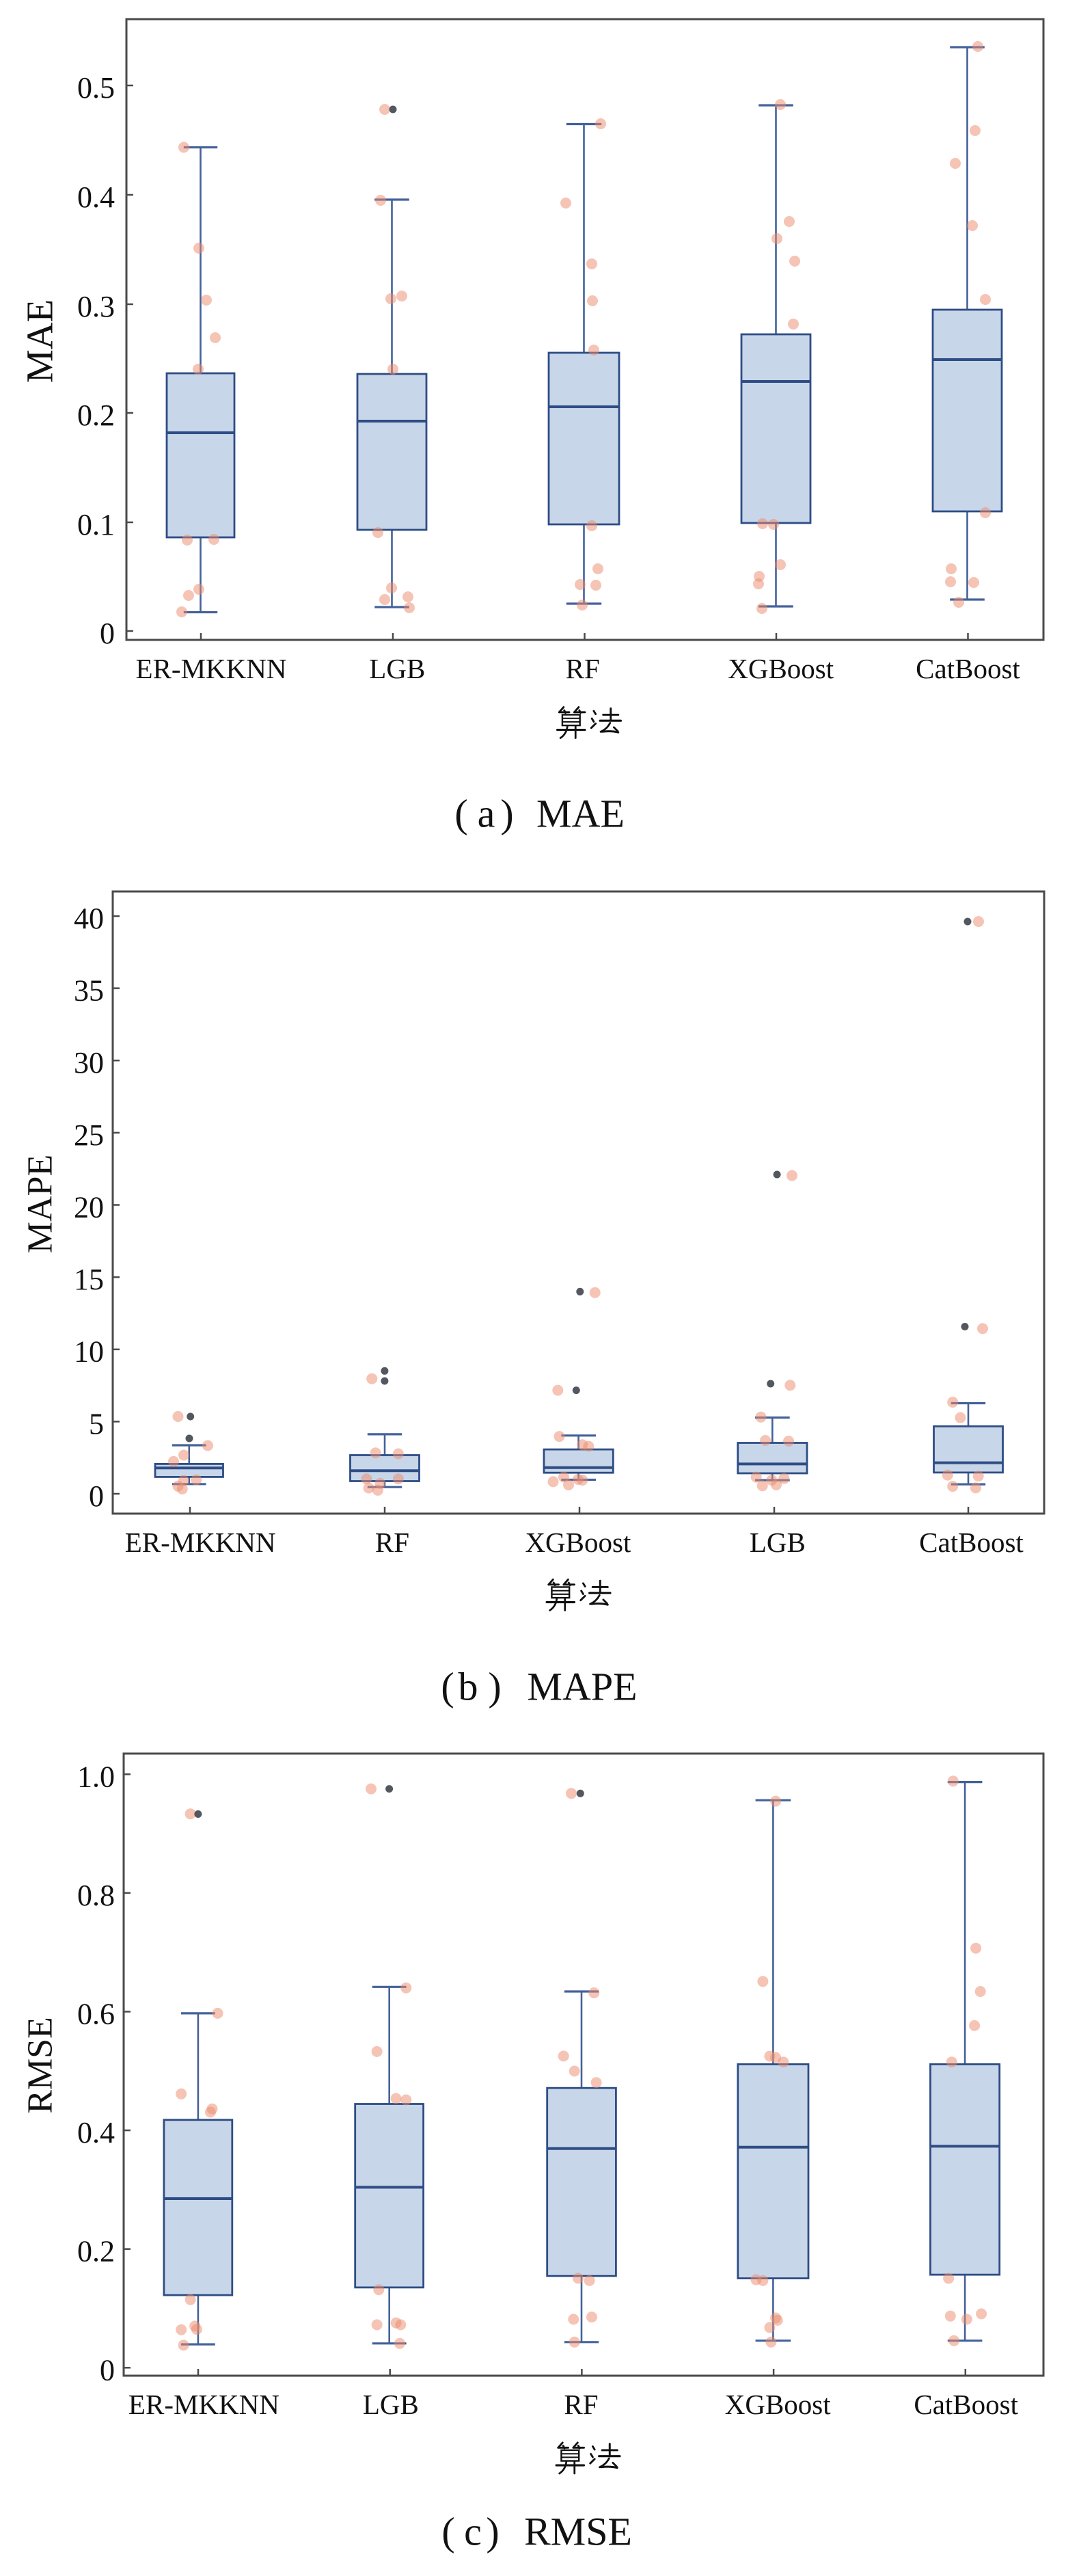  What do you see at coordinates (96, 1776) in the screenshot?
I see `svg-text: 1.0` at bounding box center [96, 1776].